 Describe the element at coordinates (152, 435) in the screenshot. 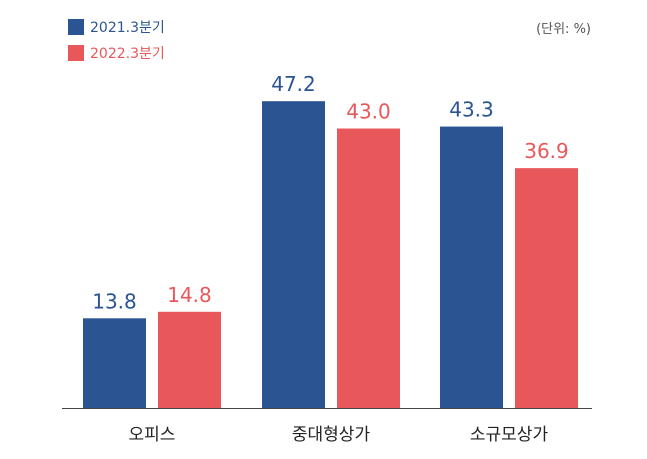

I see `category-label-0: 오피스` at that location.